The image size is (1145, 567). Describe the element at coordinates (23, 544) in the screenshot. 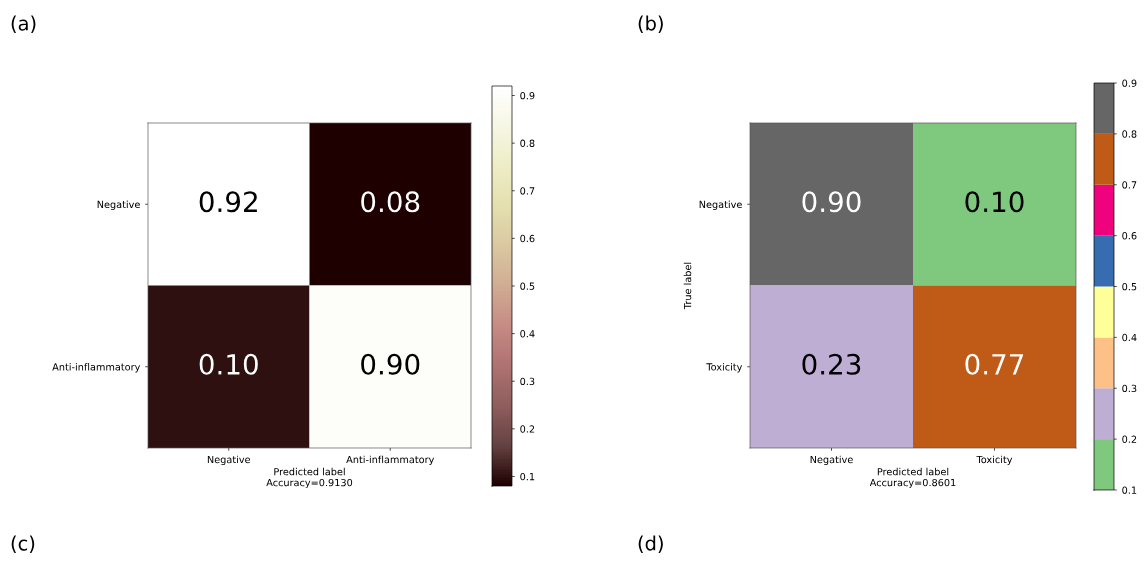

I see `text: (c)` at that location.